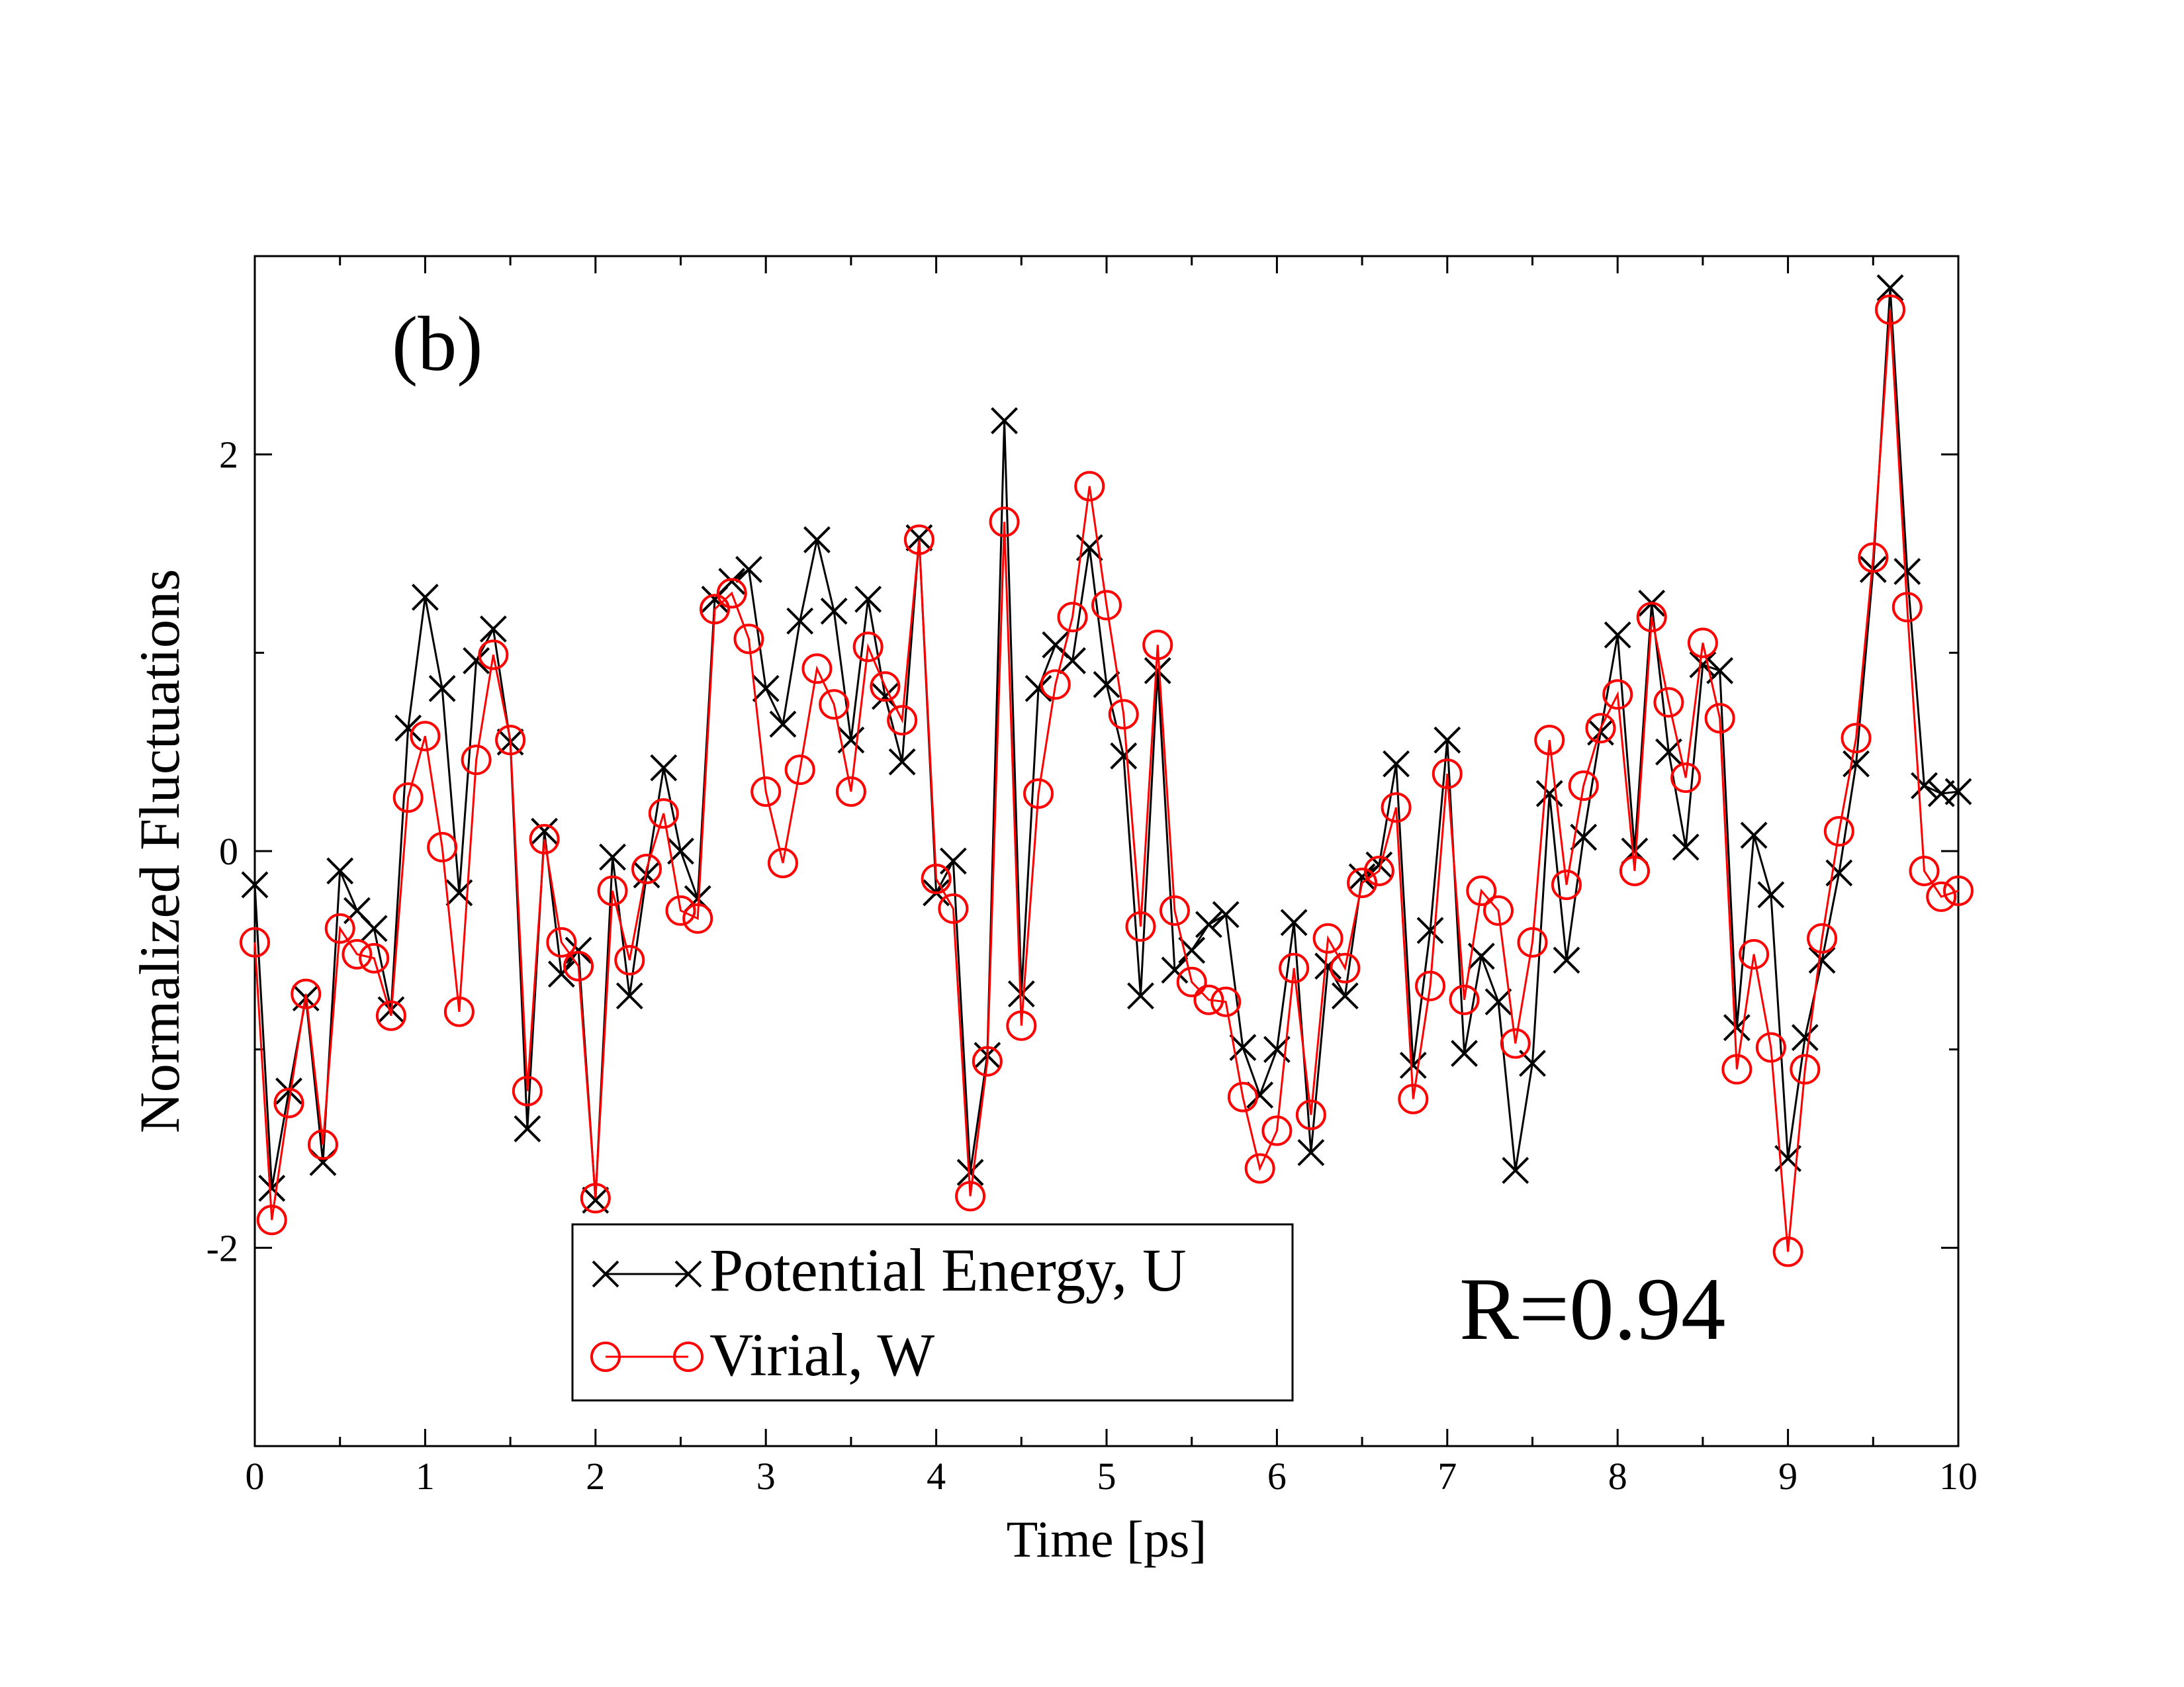 This screenshot has height=1687, width=2184. What do you see at coordinates (822, 1355) in the screenshot?
I see `legend-label-virial: Virial, W` at bounding box center [822, 1355].